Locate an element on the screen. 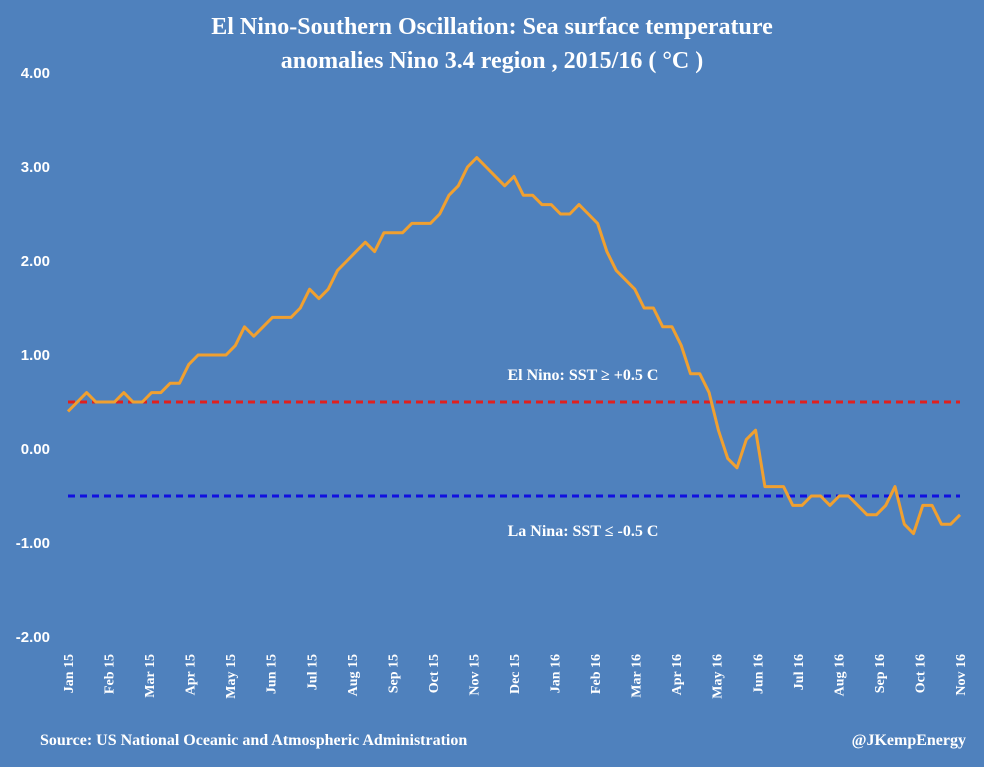 The image size is (984, 767). y-tick-label: 4.00 is located at coordinates (35, 73).